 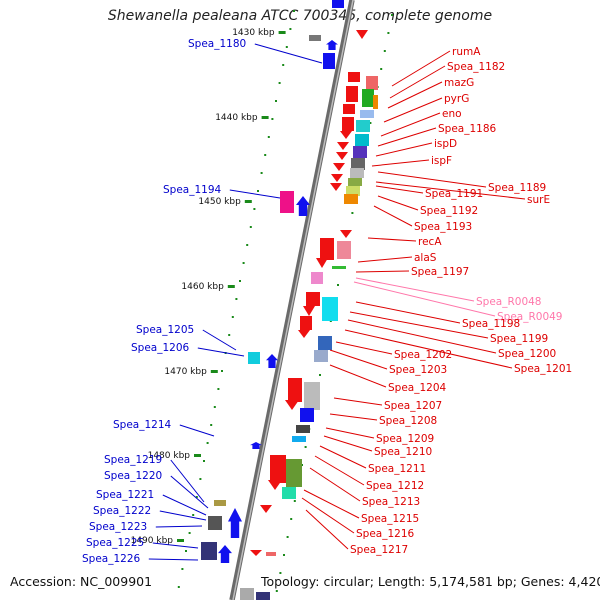 I want to click on kbp-tick-label: 1440 kbp, so click(x=236, y=118).